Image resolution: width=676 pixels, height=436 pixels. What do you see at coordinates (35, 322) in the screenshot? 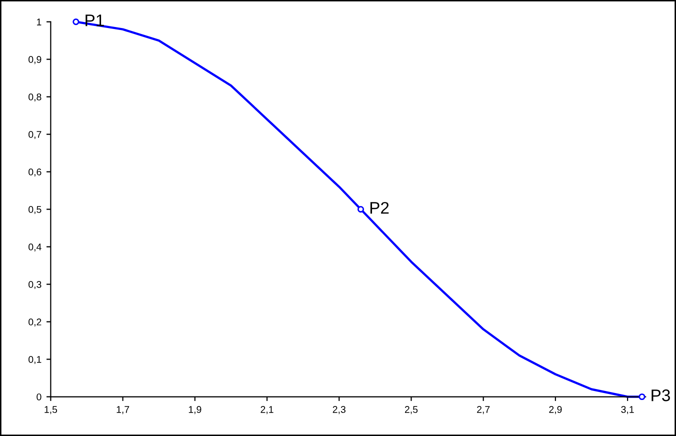
I see `y-tick-label: 0,2` at bounding box center [35, 322].